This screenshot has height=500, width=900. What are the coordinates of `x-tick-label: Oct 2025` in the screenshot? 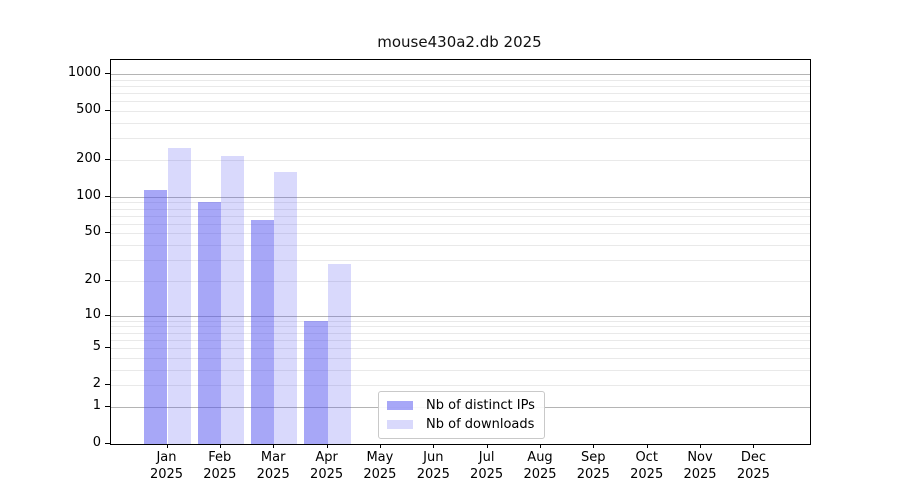 It's located at (647, 466).